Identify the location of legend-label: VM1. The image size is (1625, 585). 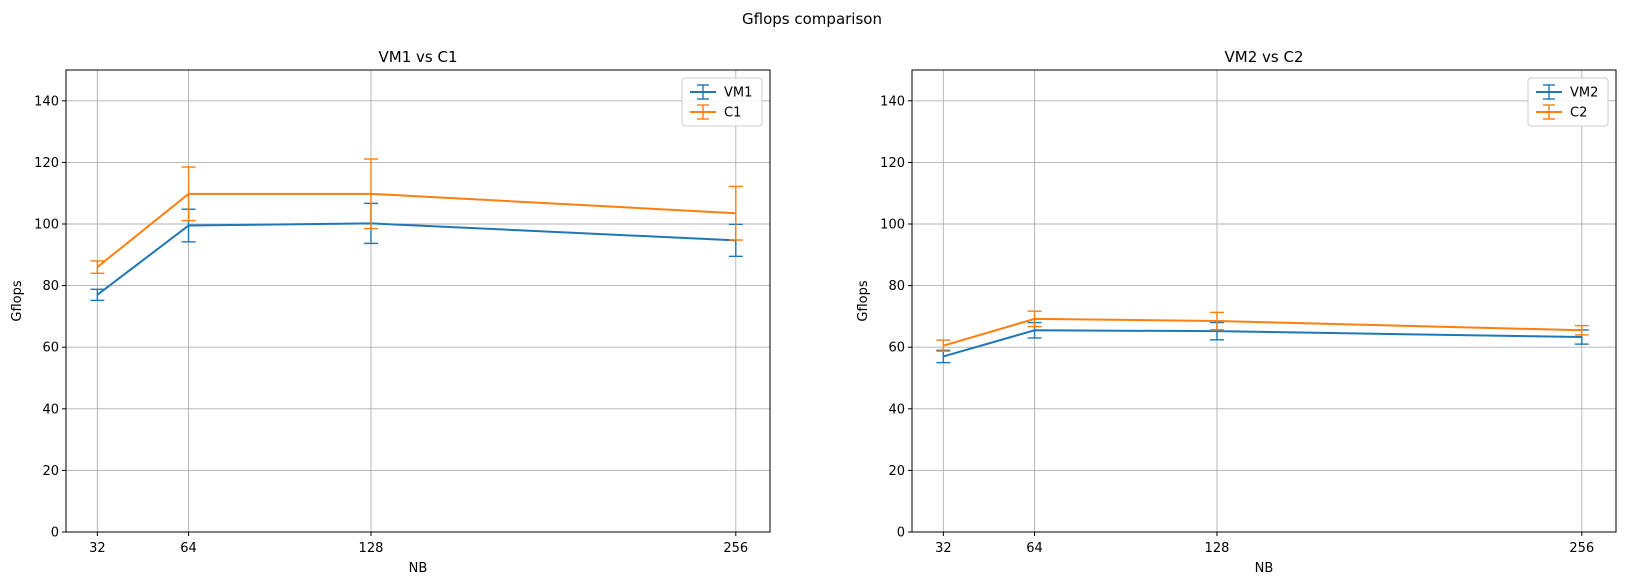
(738, 93).